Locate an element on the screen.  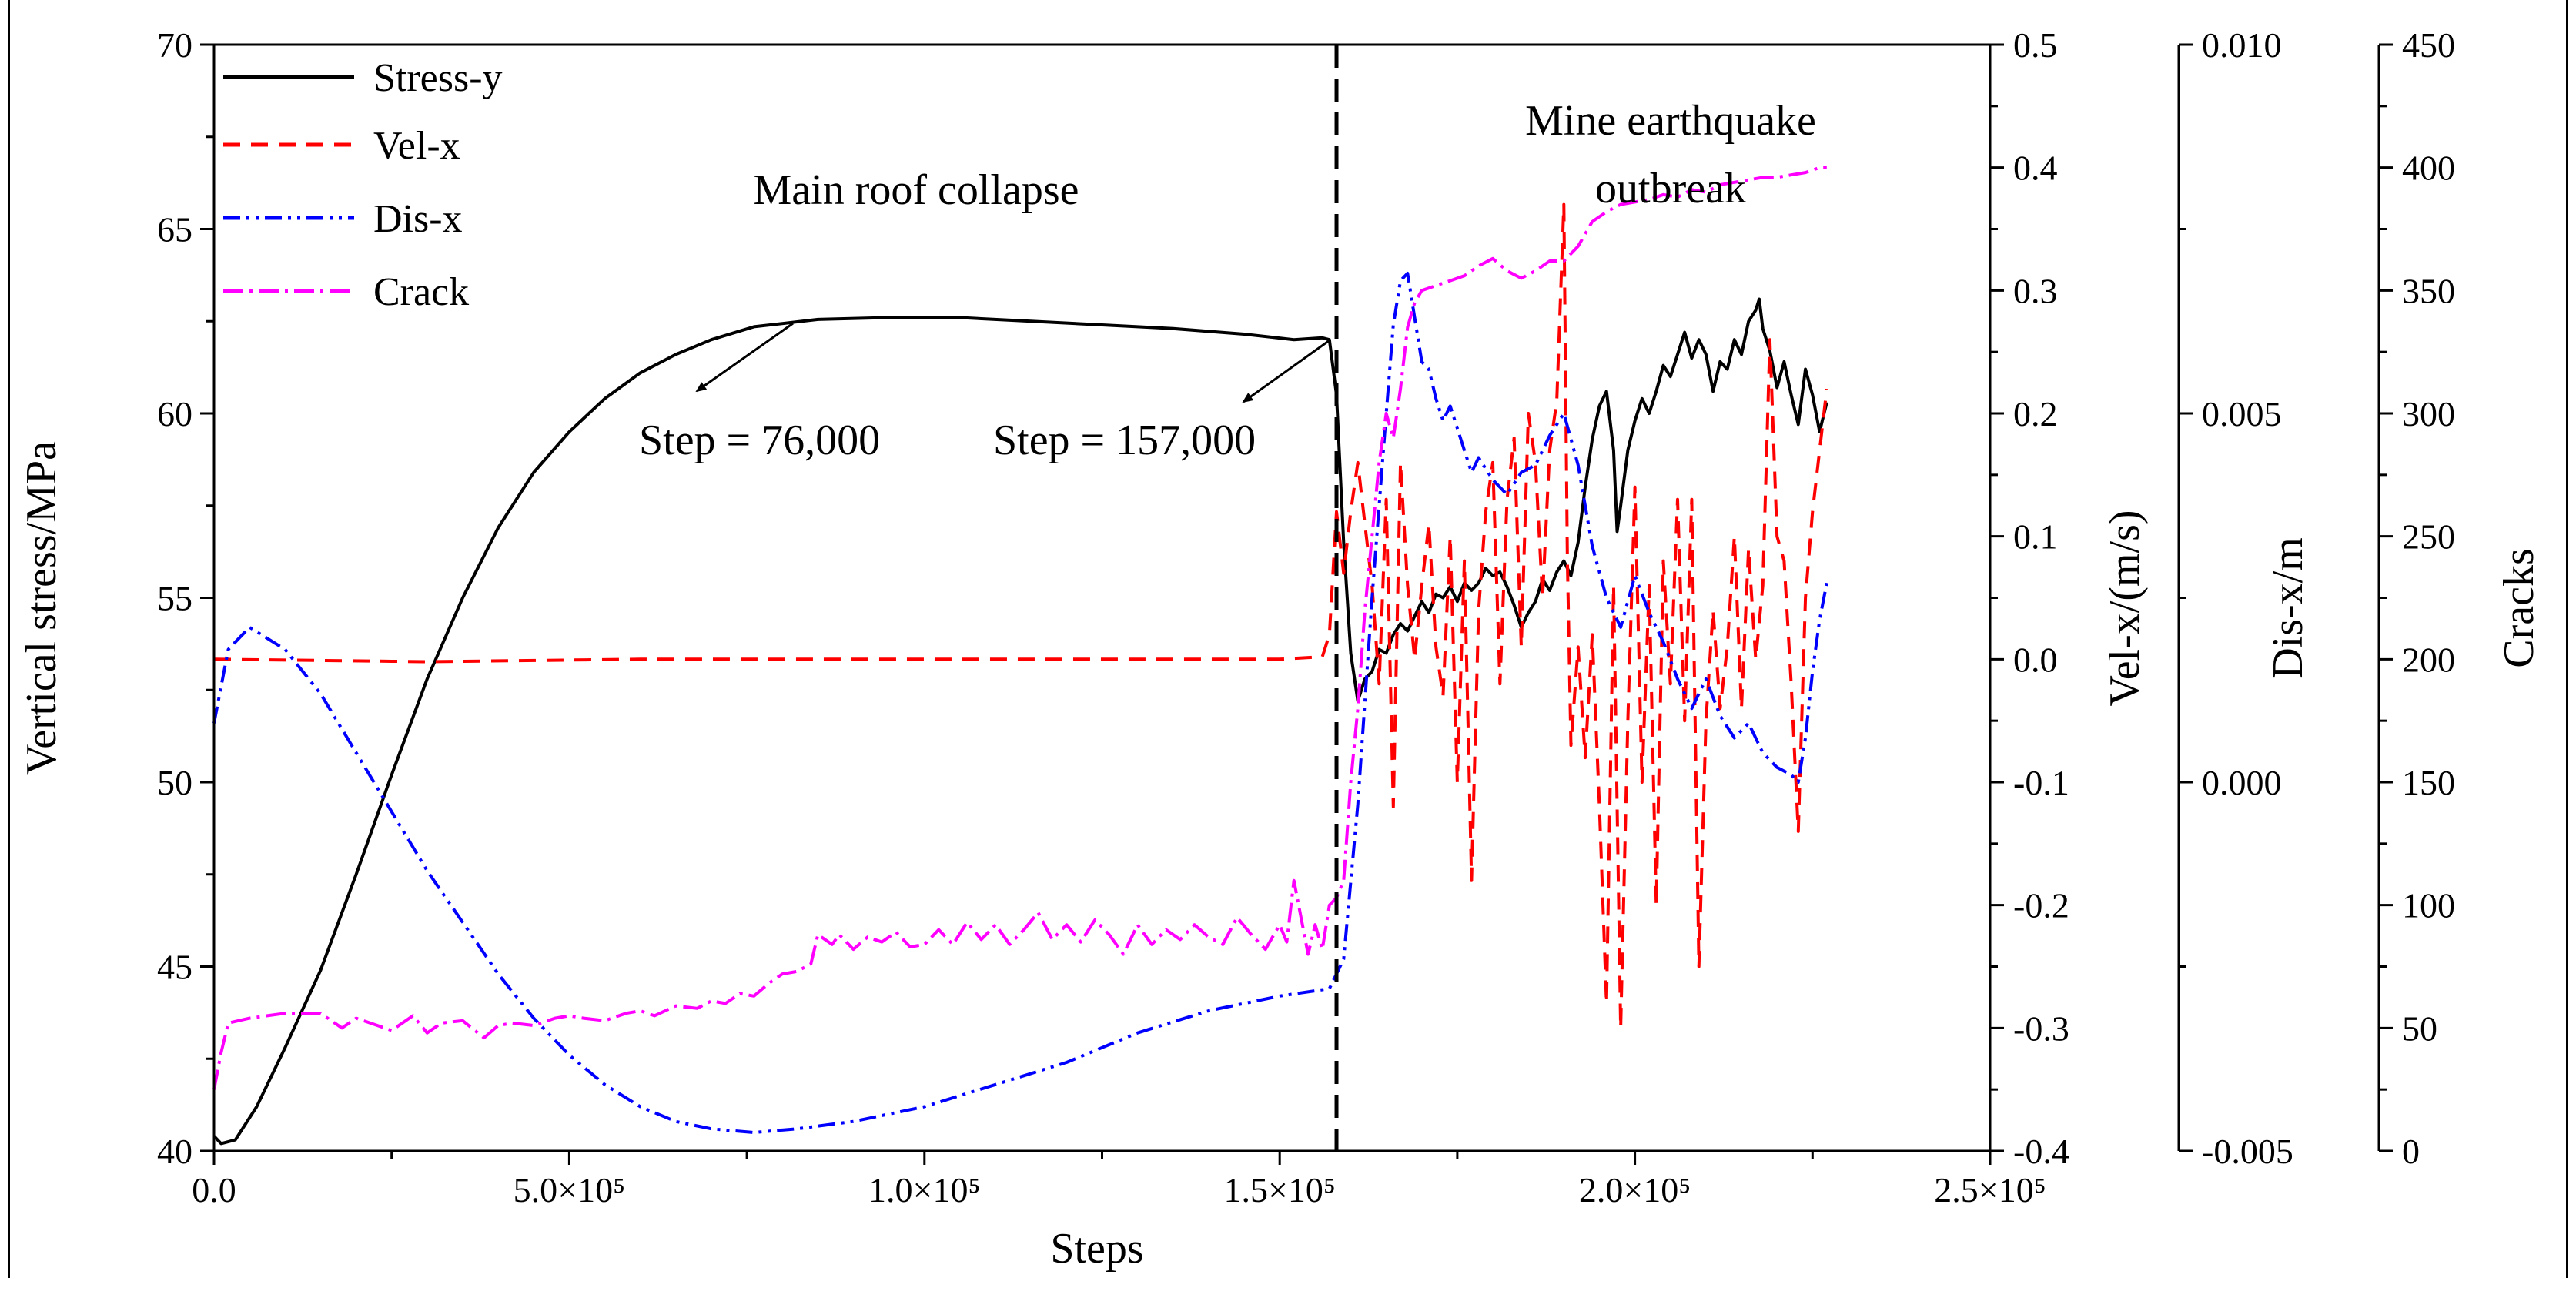
y-tick-label-stress: 50 is located at coordinates (174, 782).